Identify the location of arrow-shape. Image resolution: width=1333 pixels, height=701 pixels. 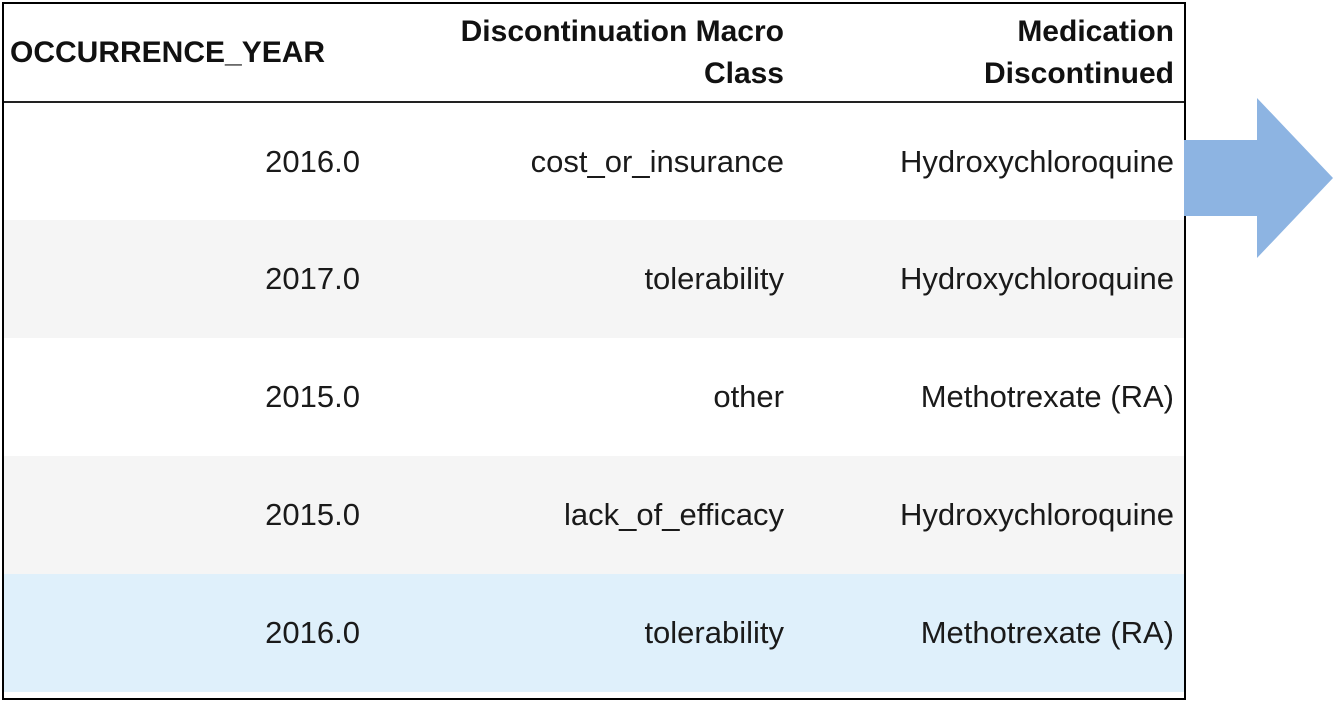
(1258, 178).